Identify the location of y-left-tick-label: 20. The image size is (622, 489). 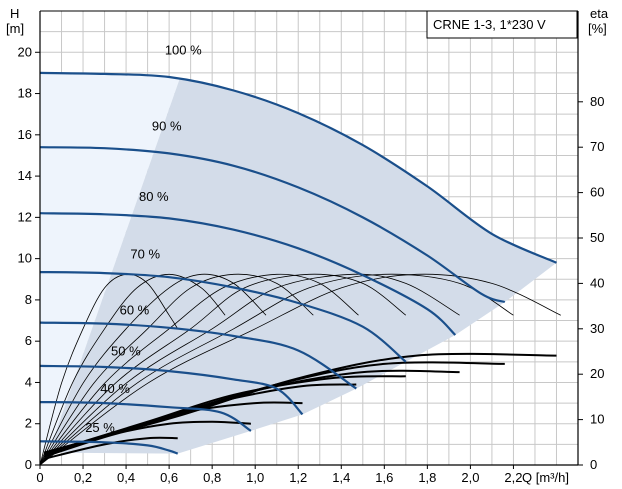
(25, 51).